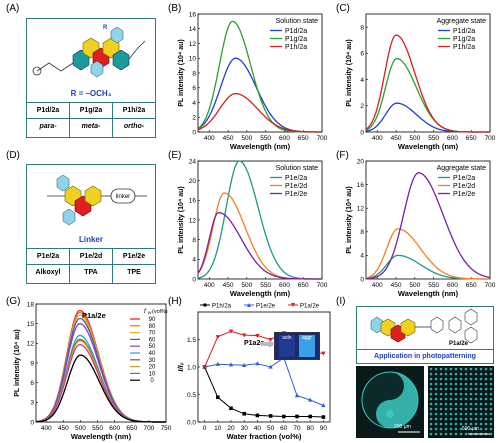 This screenshot has height=443, width=500. Describe the element at coordinates (80, 428) in the screenshot. I see `x-tick-label: 500` at that location.